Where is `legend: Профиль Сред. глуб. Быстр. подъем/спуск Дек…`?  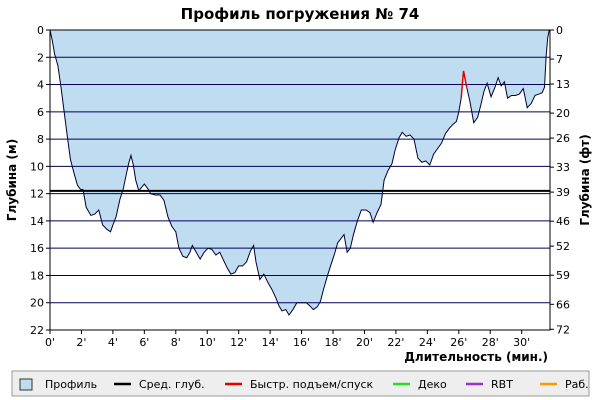 legend: Профиль Сред. глуб. Быстр. подъем/спуск Дек… is located at coordinates (300, 383).